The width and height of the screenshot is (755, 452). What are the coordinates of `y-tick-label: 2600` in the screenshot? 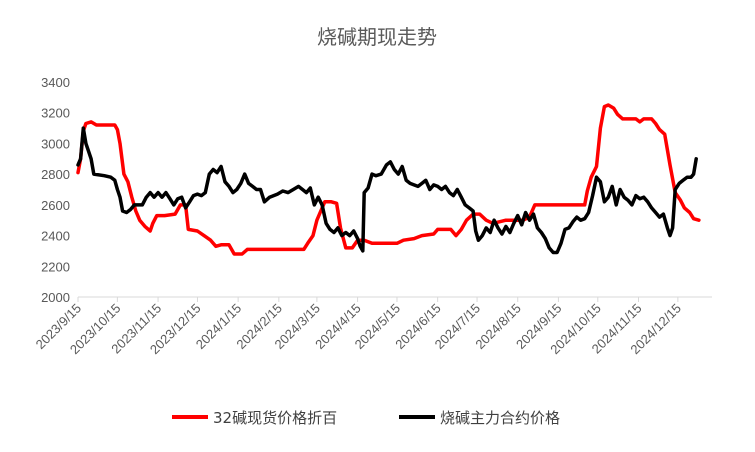 It's located at (55, 205).